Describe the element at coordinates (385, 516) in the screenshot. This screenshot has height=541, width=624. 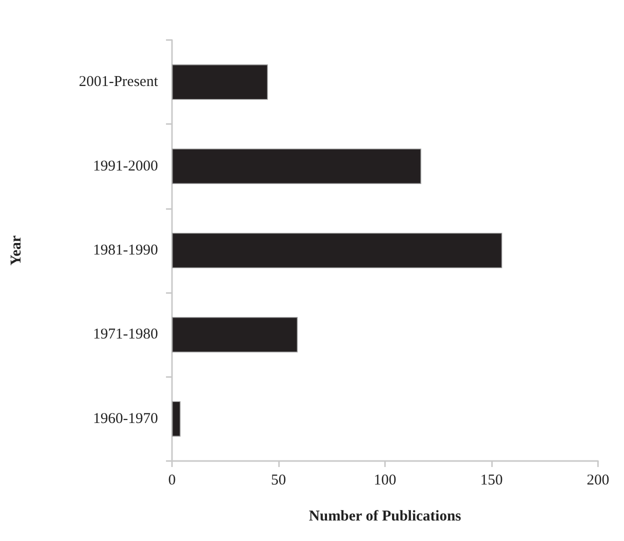
I see `x-axis-title: Number of Publications` at that location.